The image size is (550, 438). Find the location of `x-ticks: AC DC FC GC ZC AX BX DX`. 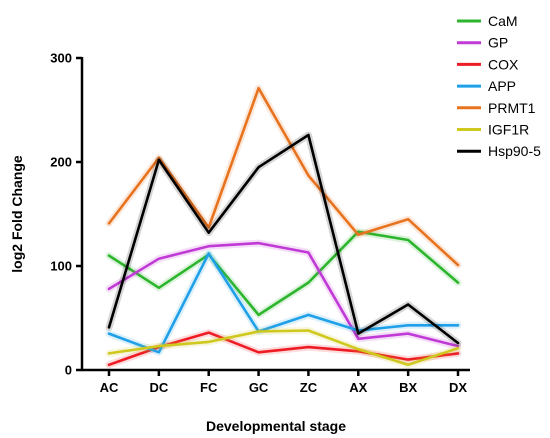

x-ticks: AC DC FC GC ZC AX BX DX is located at coordinates (283, 382).